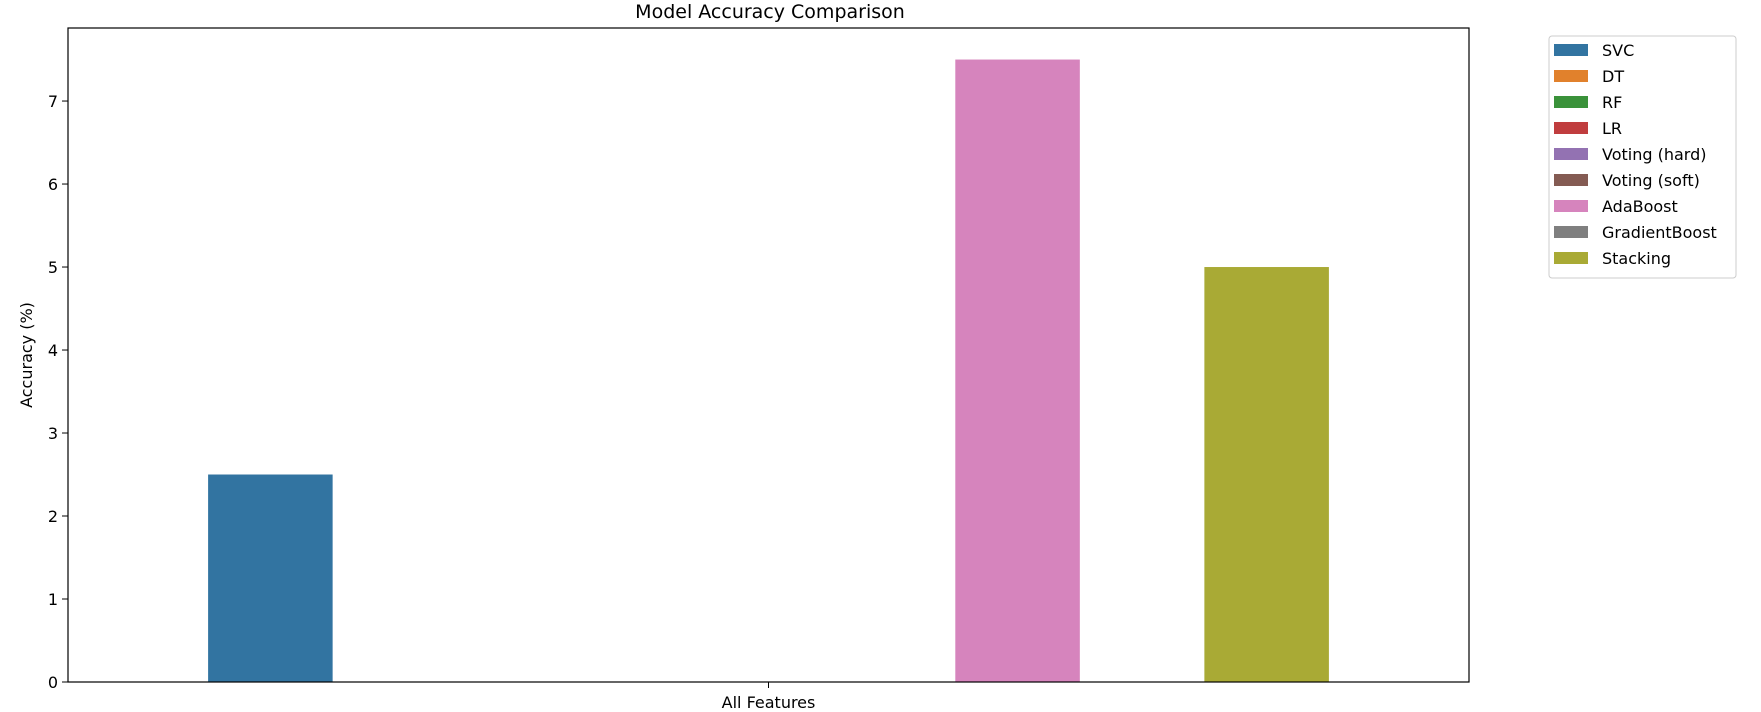 Image resolution: width=1761 pixels, height=712 pixels. Describe the element at coordinates (1613, 76) in the screenshot. I see `legend-label: DT` at that location.